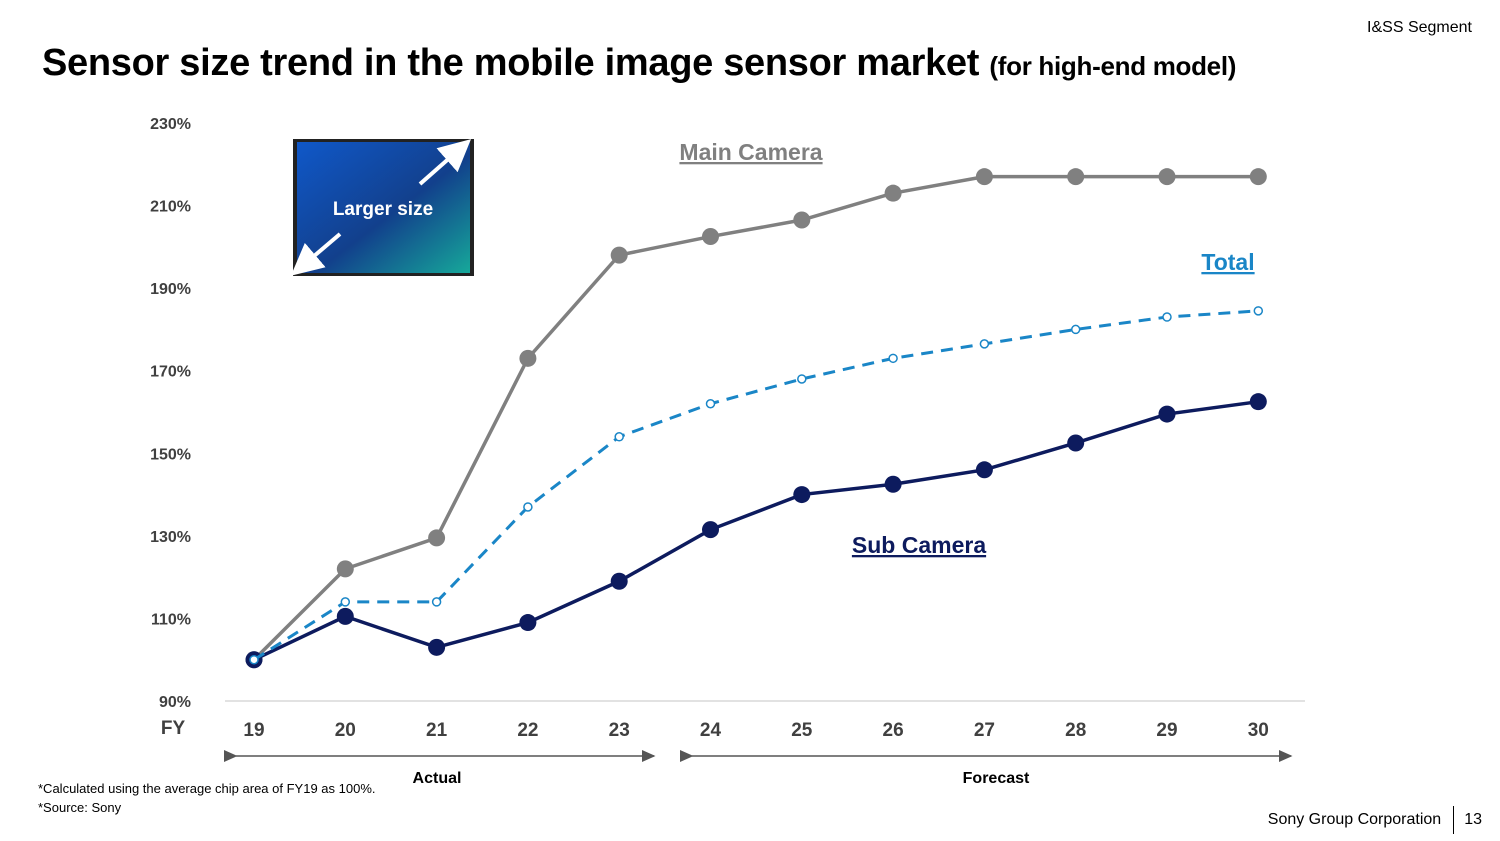  Describe the element at coordinates (170, 454) in the screenshot. I see `y-tick-label: 150%` at that location.